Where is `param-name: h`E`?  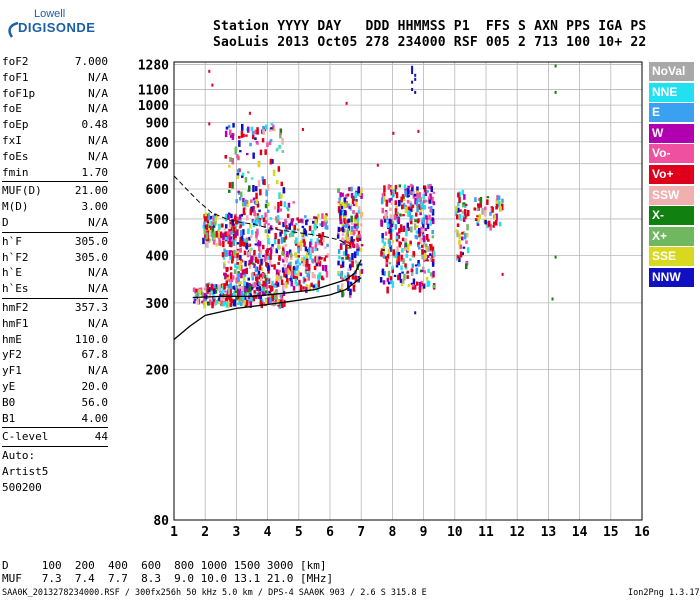 param-name: h`E is located at coordinates (12, 273).